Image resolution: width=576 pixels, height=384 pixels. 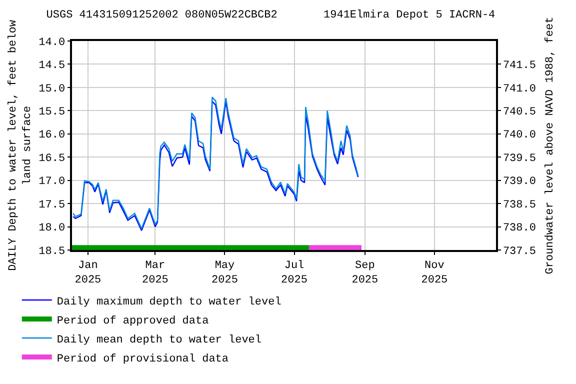 I want to click on y2-tick-label: 739.5, so click(x=519, y=158).